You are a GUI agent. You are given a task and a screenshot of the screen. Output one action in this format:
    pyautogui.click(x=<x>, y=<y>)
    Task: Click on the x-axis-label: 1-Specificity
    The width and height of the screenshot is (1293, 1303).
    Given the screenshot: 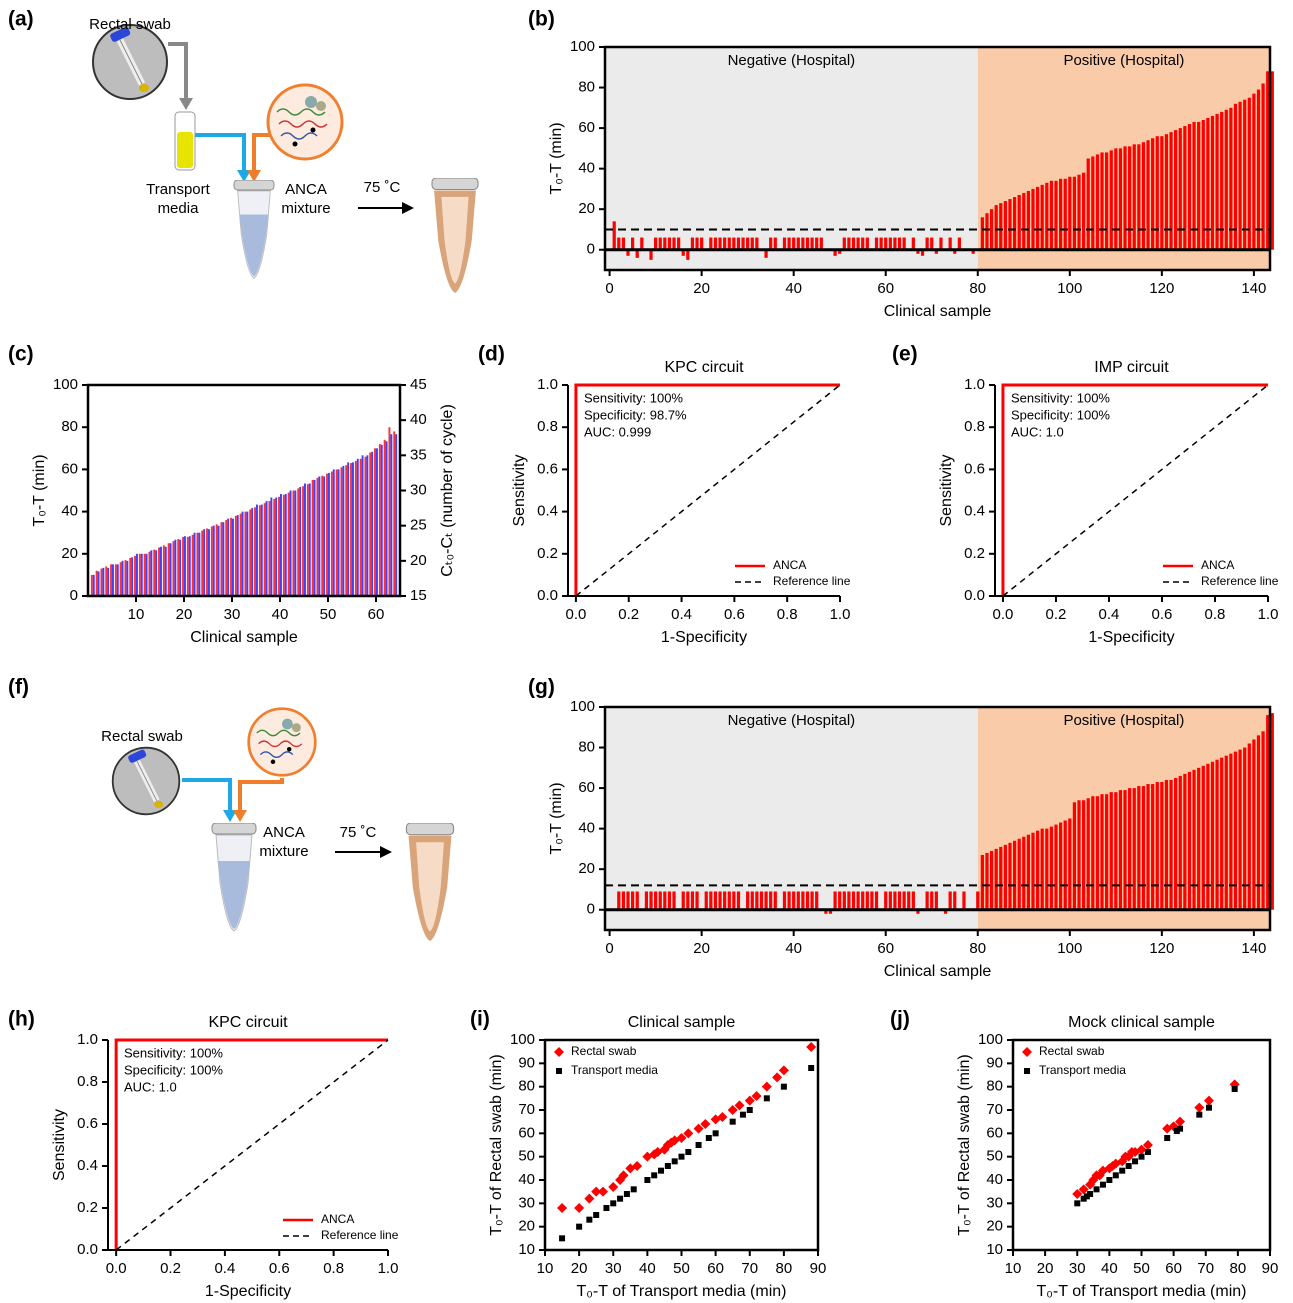 What is the action you would take?
    pyautogui.click(x=1131, y=637)
    